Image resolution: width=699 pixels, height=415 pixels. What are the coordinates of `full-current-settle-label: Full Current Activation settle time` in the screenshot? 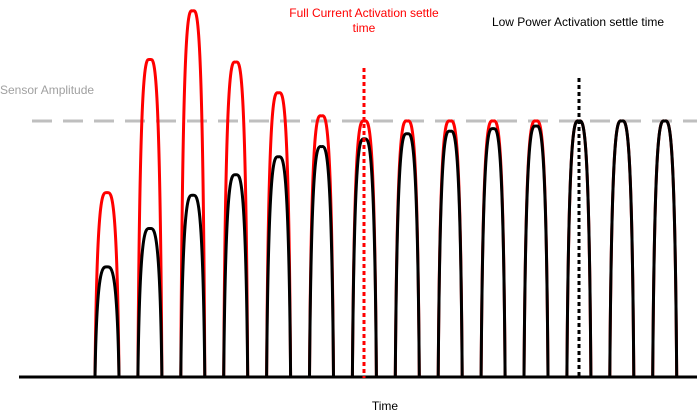 It's located at (364, 20).